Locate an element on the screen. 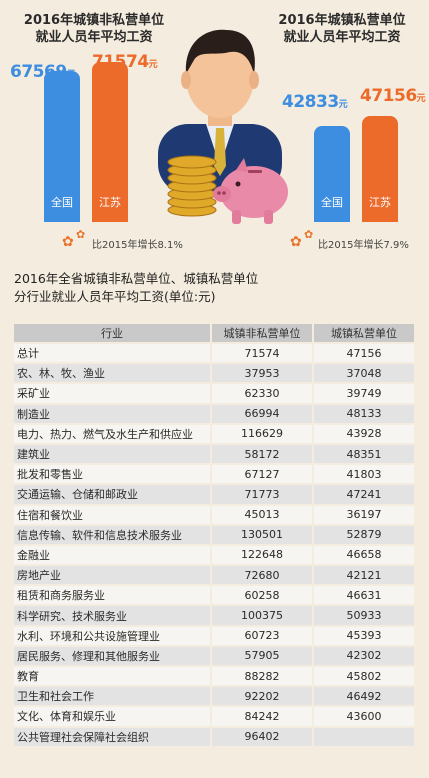 The height and width of the screenshot is (778, 429). table-row: 公共管理社会保障社会组织 96402 is located at coordinates (214, 736).